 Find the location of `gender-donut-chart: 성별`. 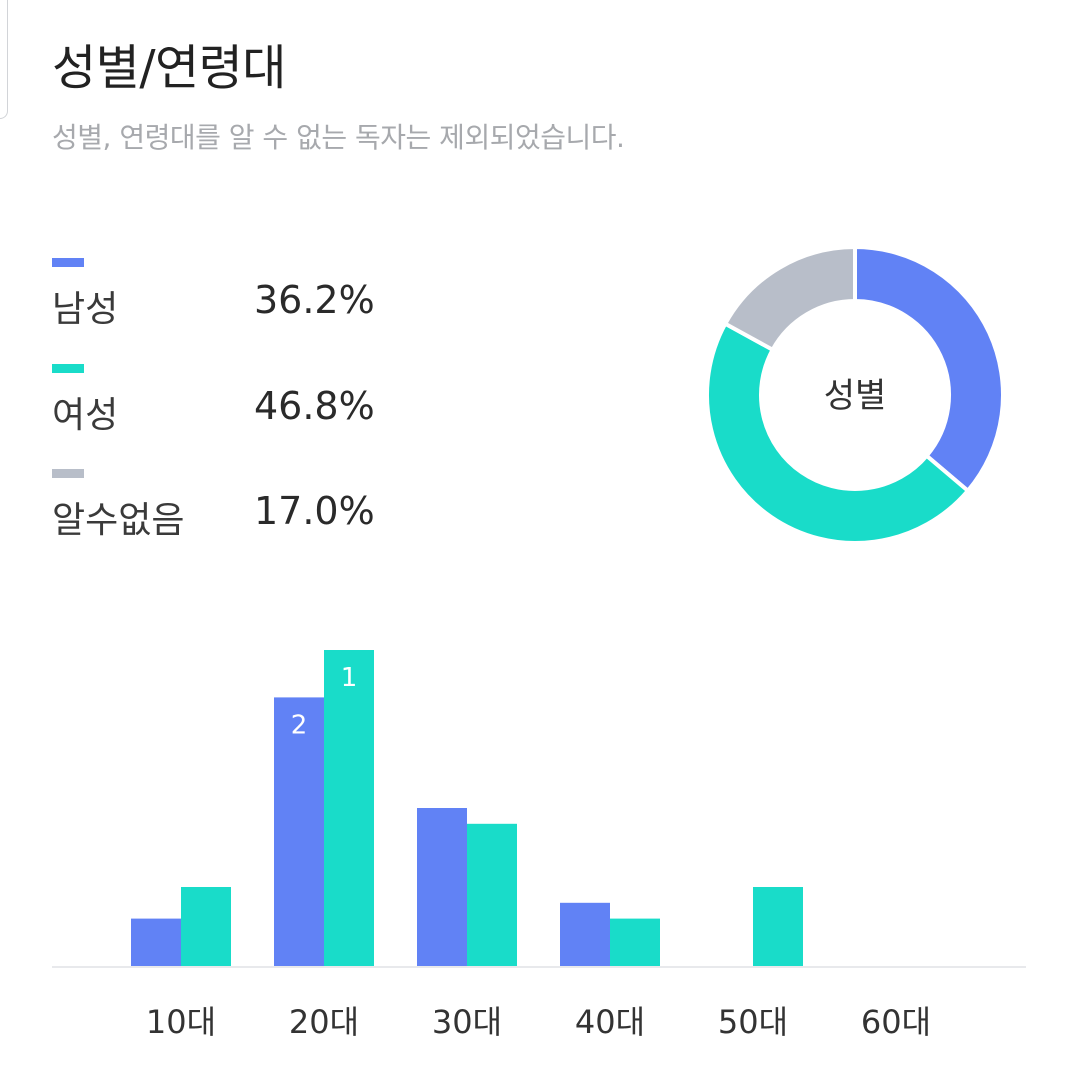

gender-donut-chart: 성별 is located at coordinates (855, 394).